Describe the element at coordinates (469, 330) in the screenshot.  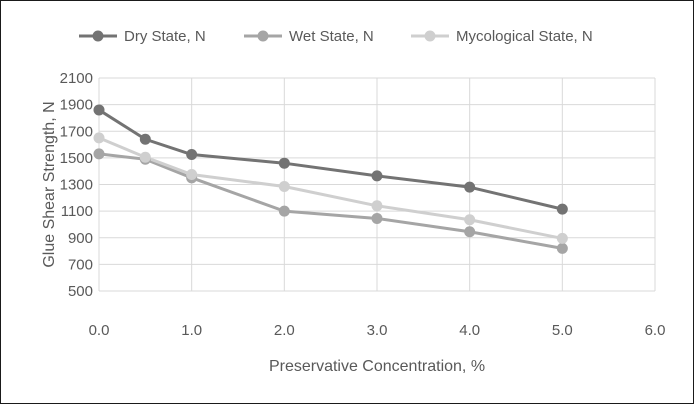
I see `x-tick-label: 4.0` at that location.